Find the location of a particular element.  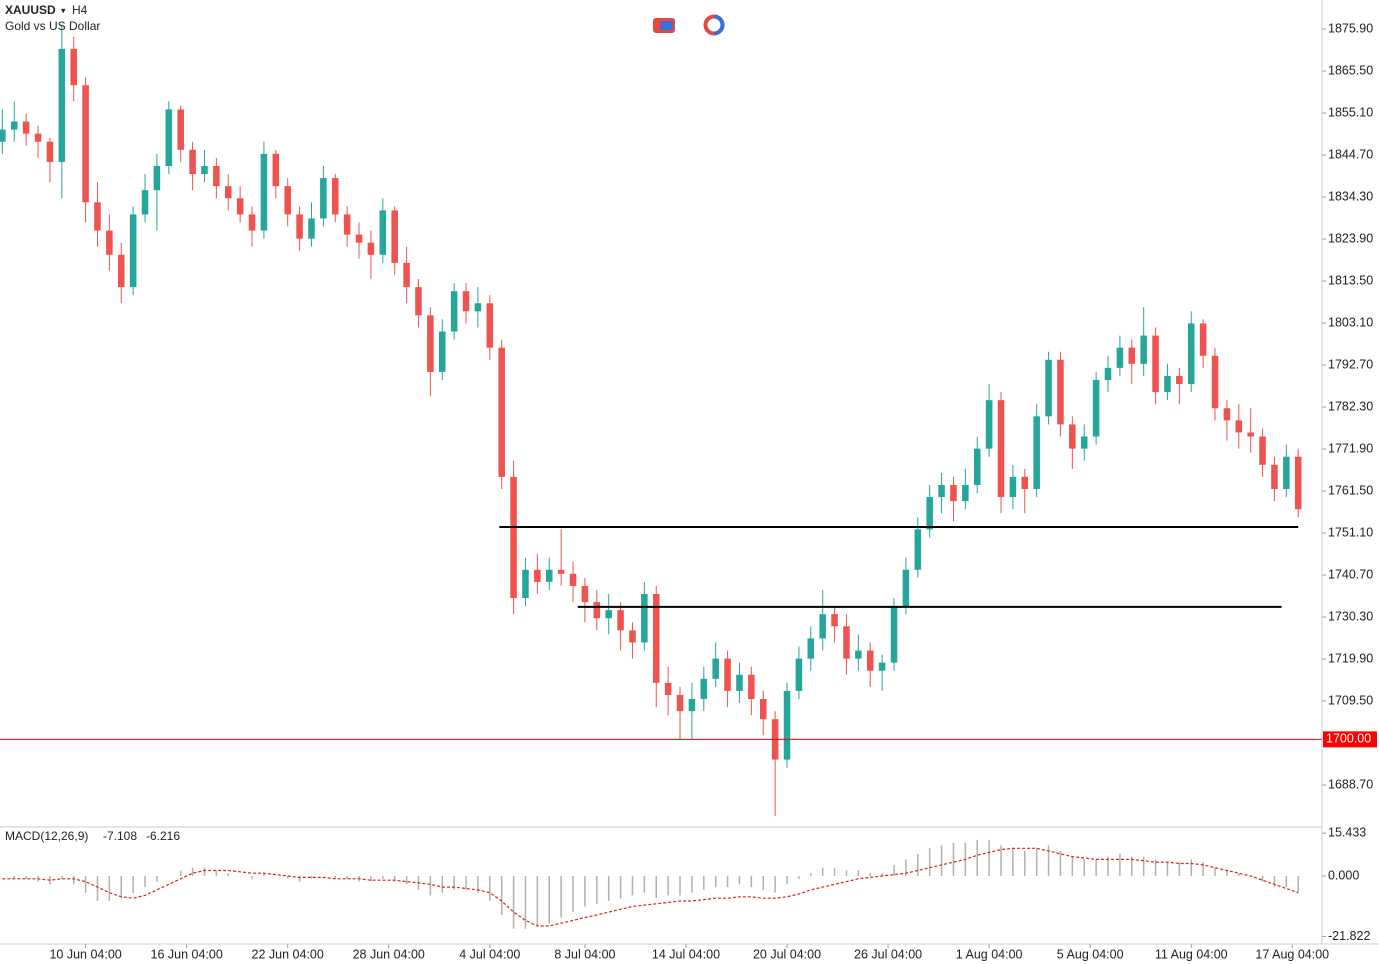

y-tick-label: 1688.70 is located at coordinates (1350, 784).